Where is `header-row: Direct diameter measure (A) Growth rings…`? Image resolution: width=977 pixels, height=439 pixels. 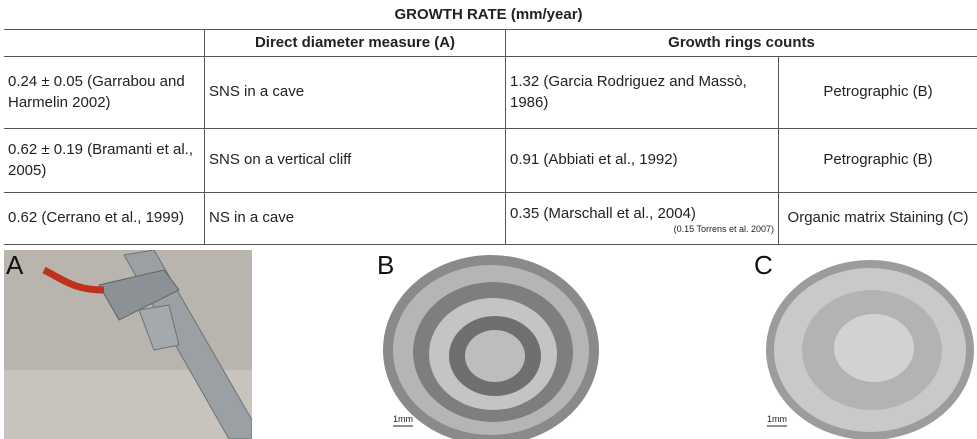
header-row: Direct diameter measure (A) Growth rings… is located at coordinates (490, 43).